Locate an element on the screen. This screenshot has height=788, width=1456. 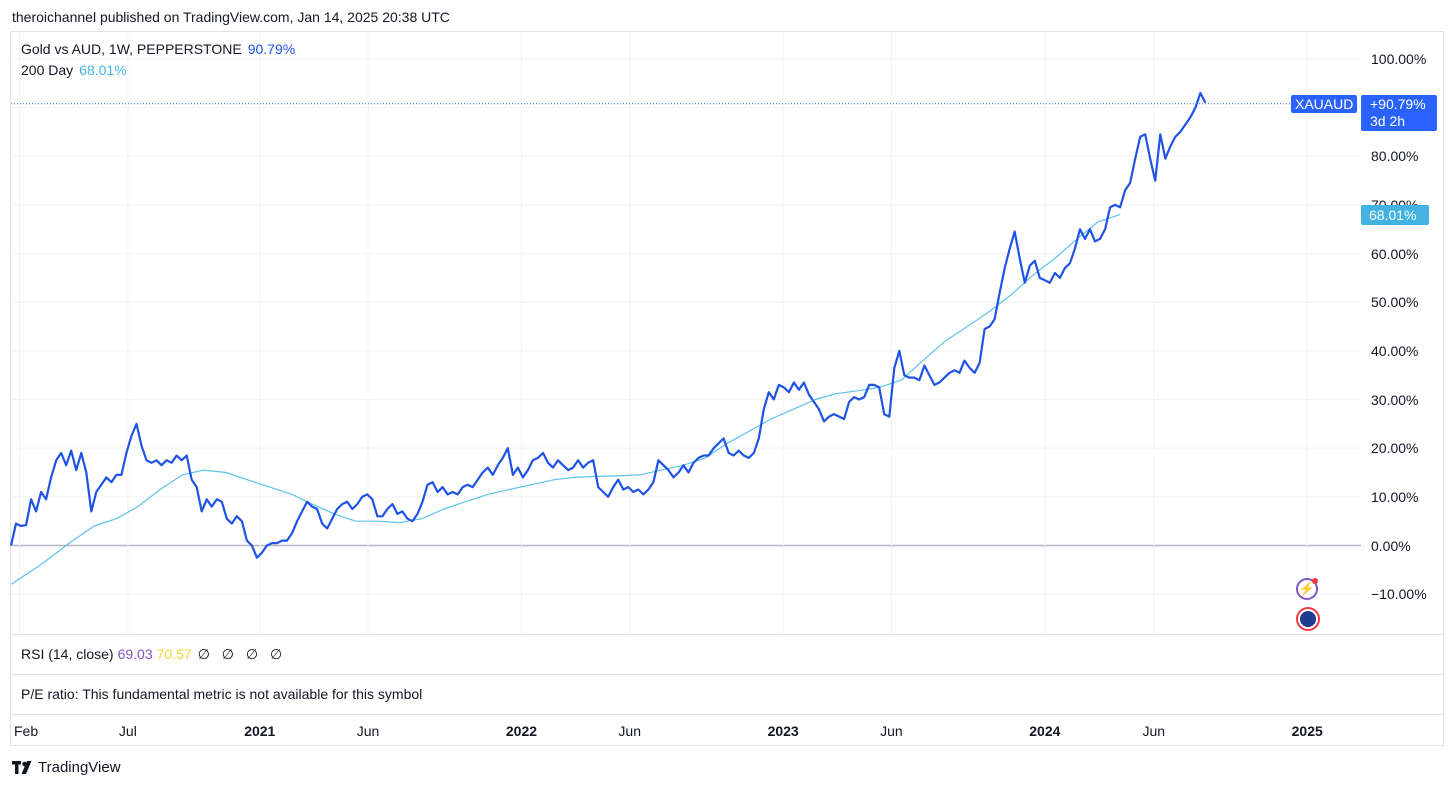
price-tag-countdown: 3d 2h is located at coordinates (1388, 121).